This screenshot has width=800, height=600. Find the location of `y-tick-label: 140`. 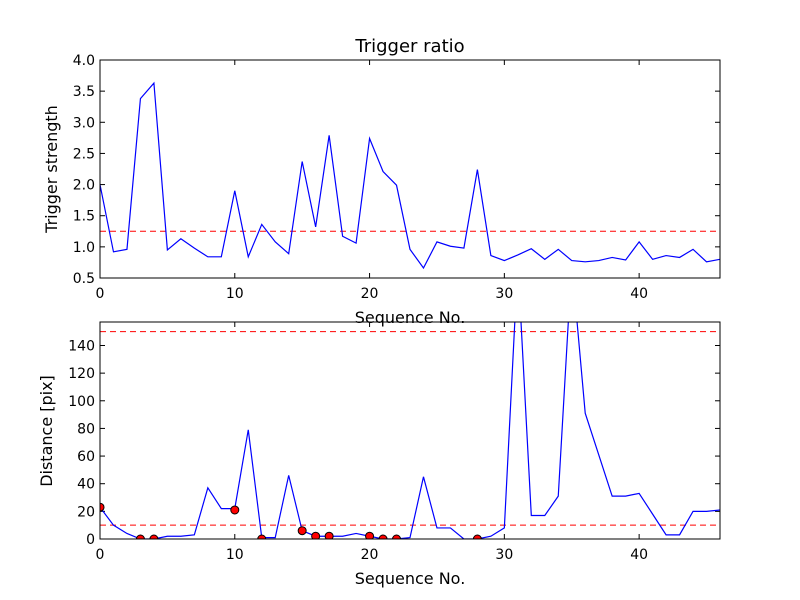

y-tick-label: 140 is located at coordinates (81, 346).